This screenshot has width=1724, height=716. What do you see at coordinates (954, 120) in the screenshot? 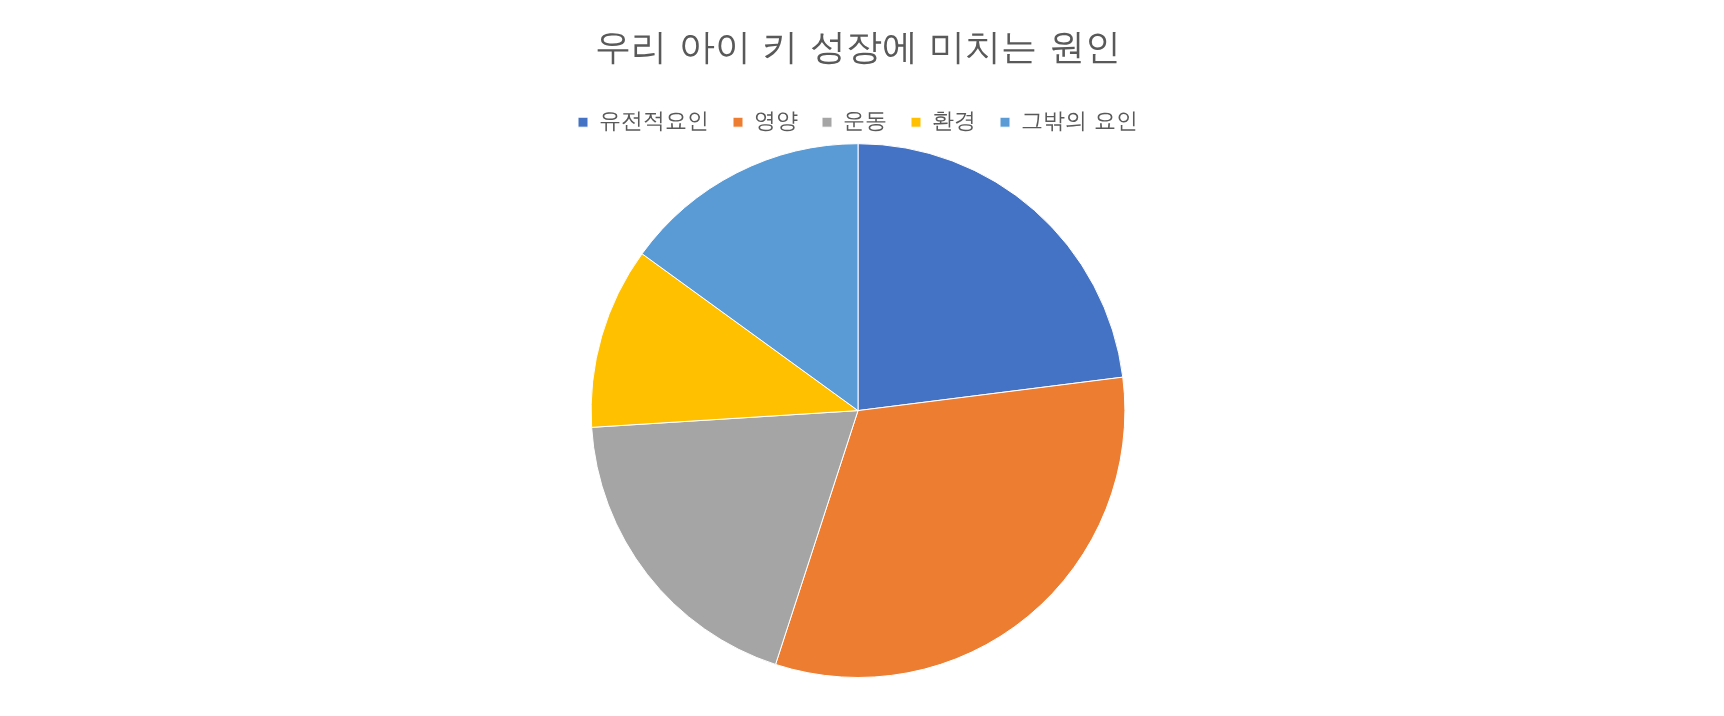
I see `legend-label: 환경` at bounding box center [954, 120].